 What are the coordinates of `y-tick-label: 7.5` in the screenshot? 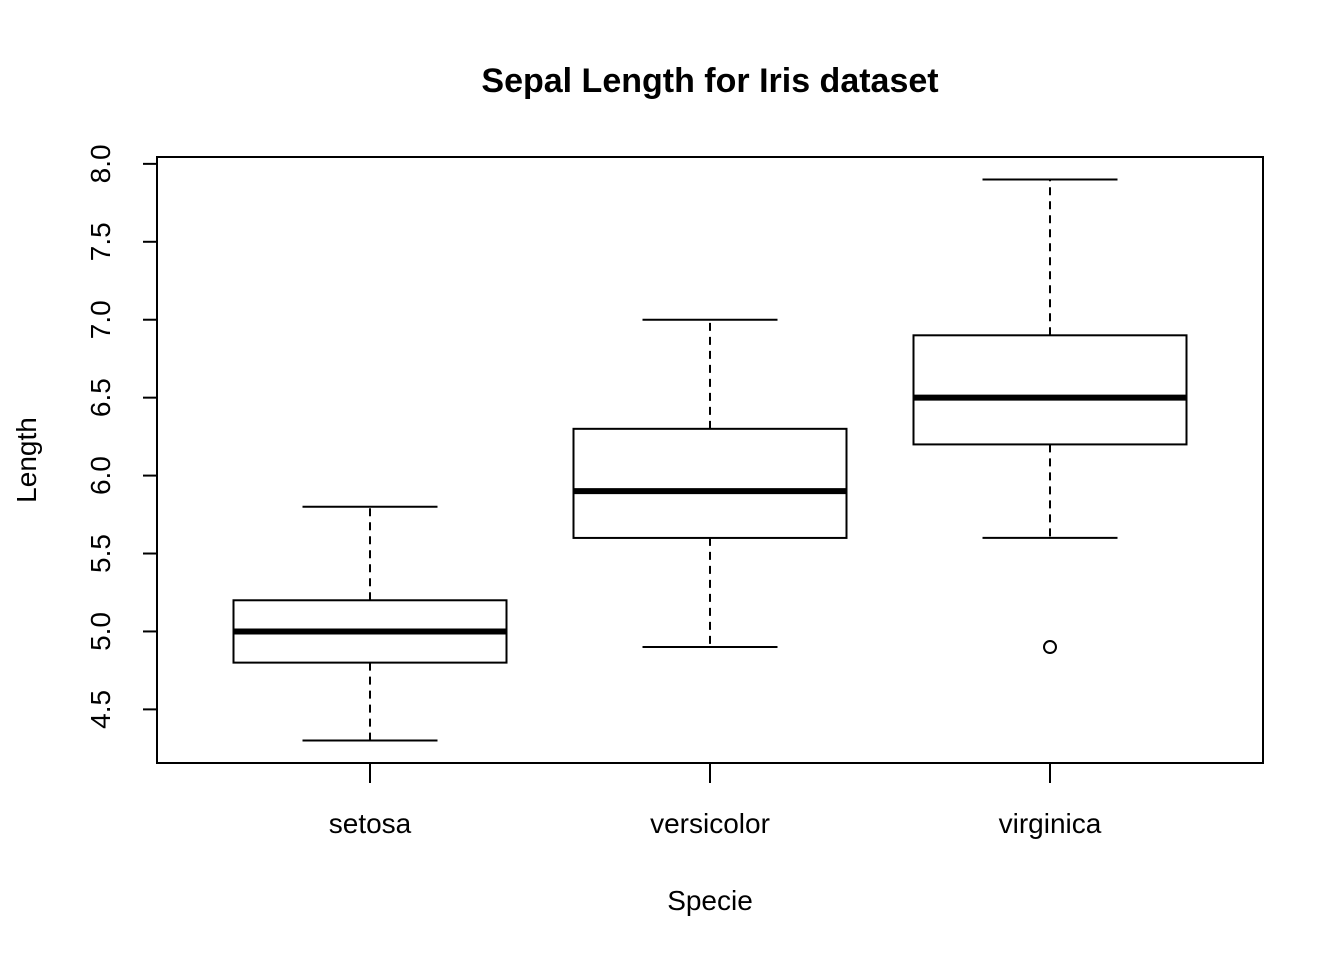 It's located at (100, 241).